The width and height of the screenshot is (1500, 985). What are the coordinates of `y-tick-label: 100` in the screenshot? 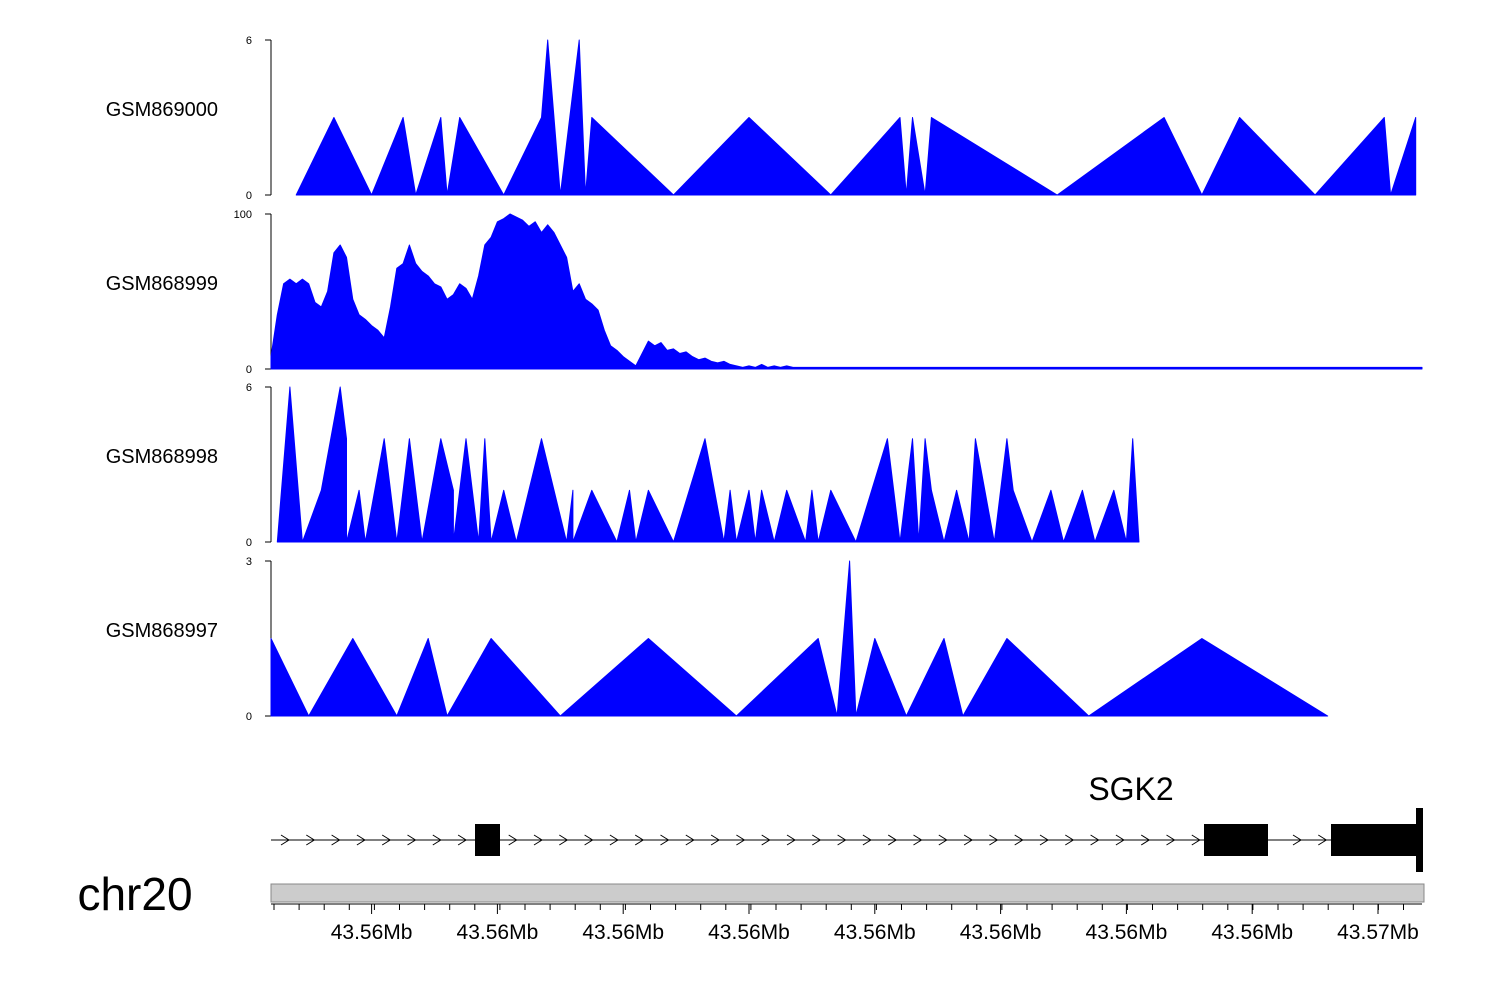 It's located at (243, 215).